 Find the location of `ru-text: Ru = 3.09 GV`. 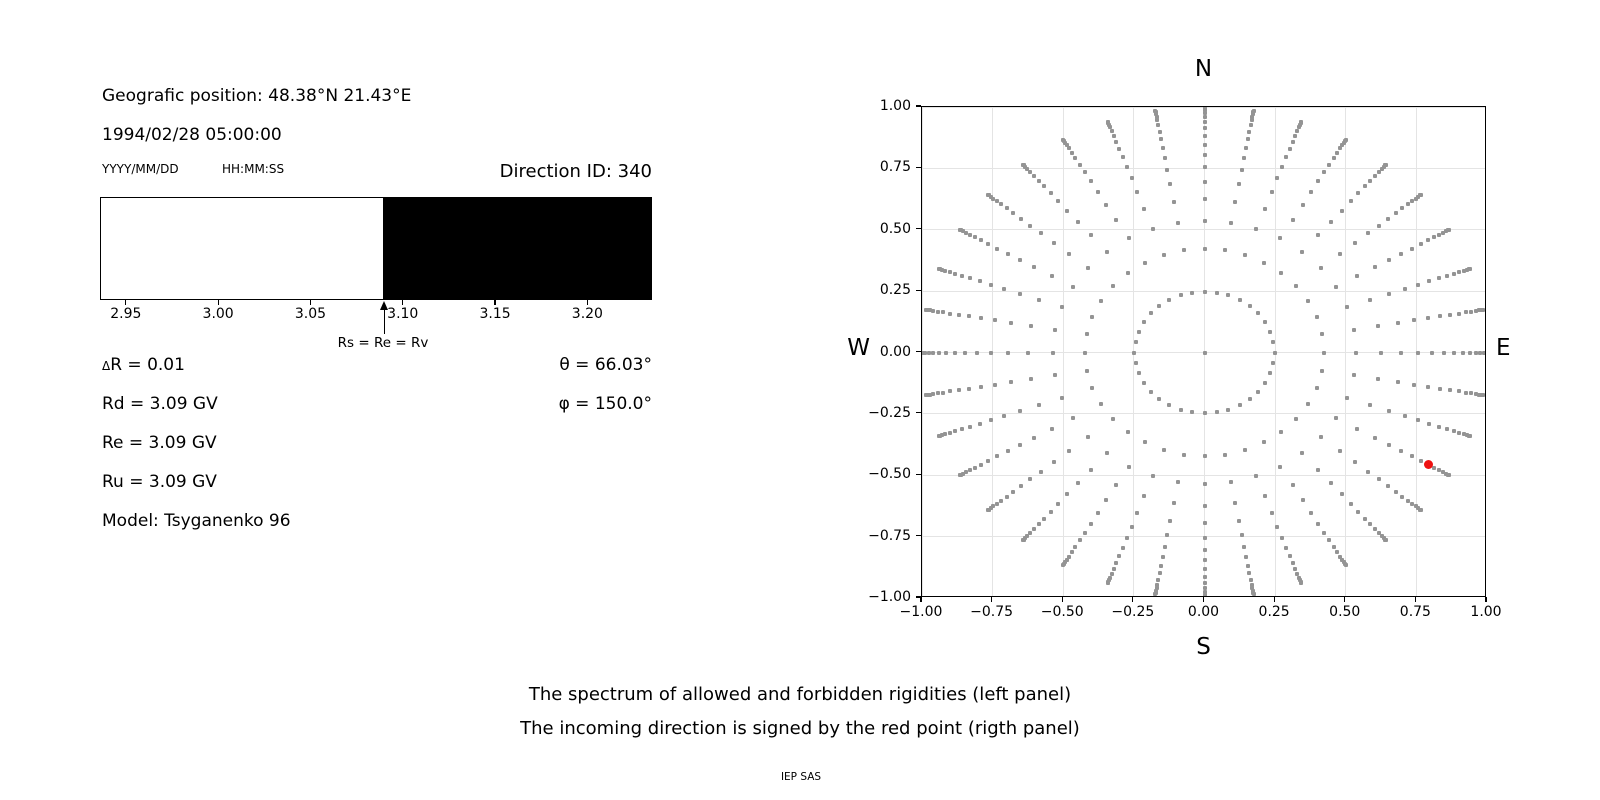

ru-text: Ru = 3.09 GV is located at coordinates (159, 482).